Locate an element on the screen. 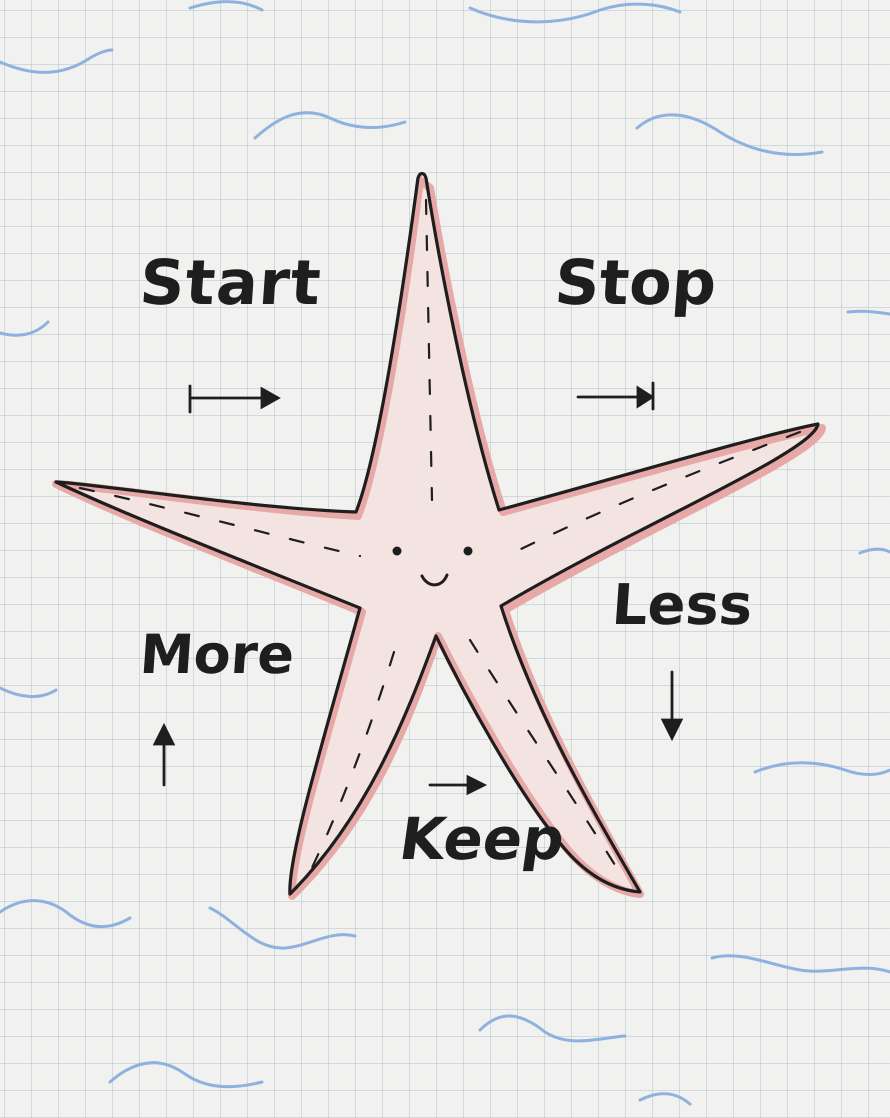 The image size is (890, 1118). smile is located at coordinates (434, 580).